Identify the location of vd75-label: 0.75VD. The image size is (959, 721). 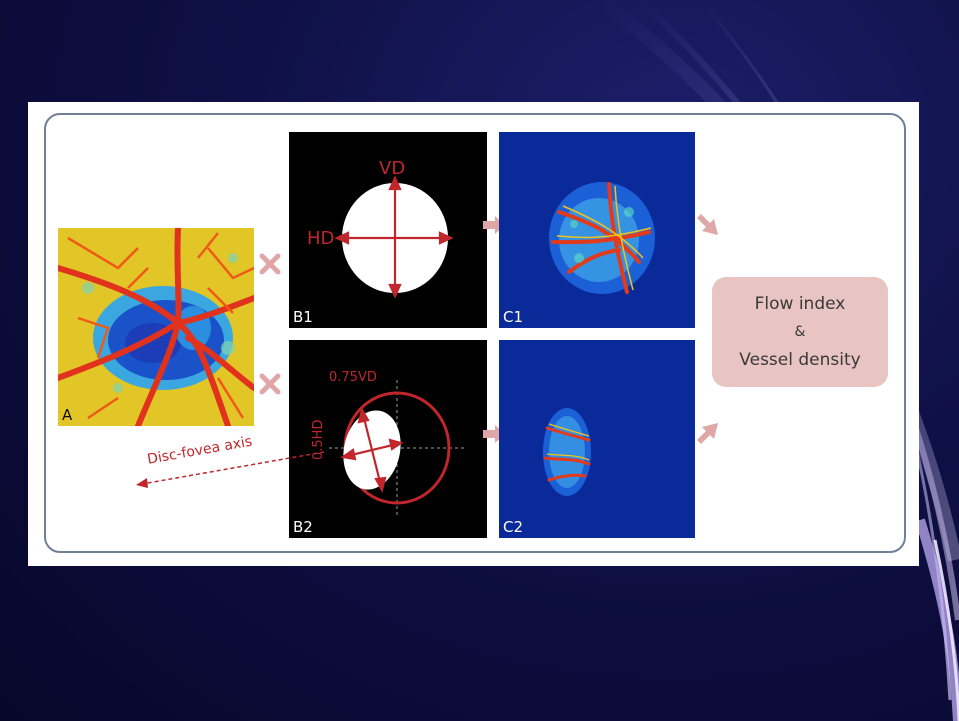
(353, 377).